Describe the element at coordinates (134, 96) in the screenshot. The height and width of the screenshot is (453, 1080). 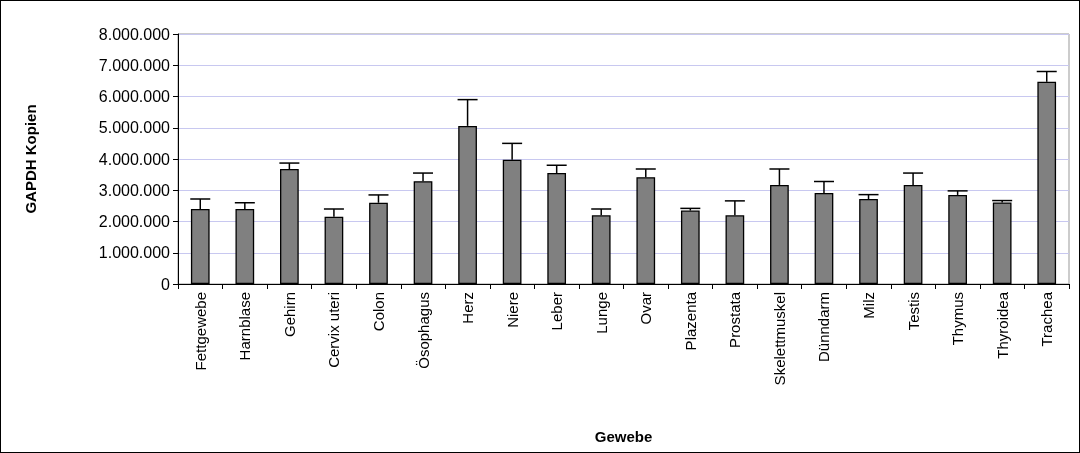
I see `y-tick-label: 6.000.000` at that location.